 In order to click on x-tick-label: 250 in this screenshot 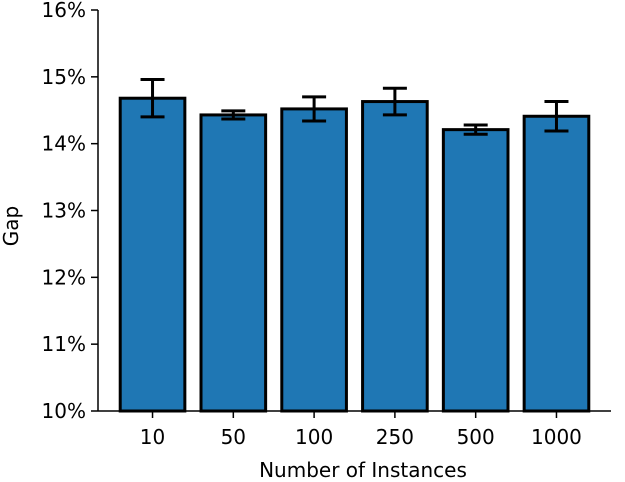, I will do `click(395, 437)`.